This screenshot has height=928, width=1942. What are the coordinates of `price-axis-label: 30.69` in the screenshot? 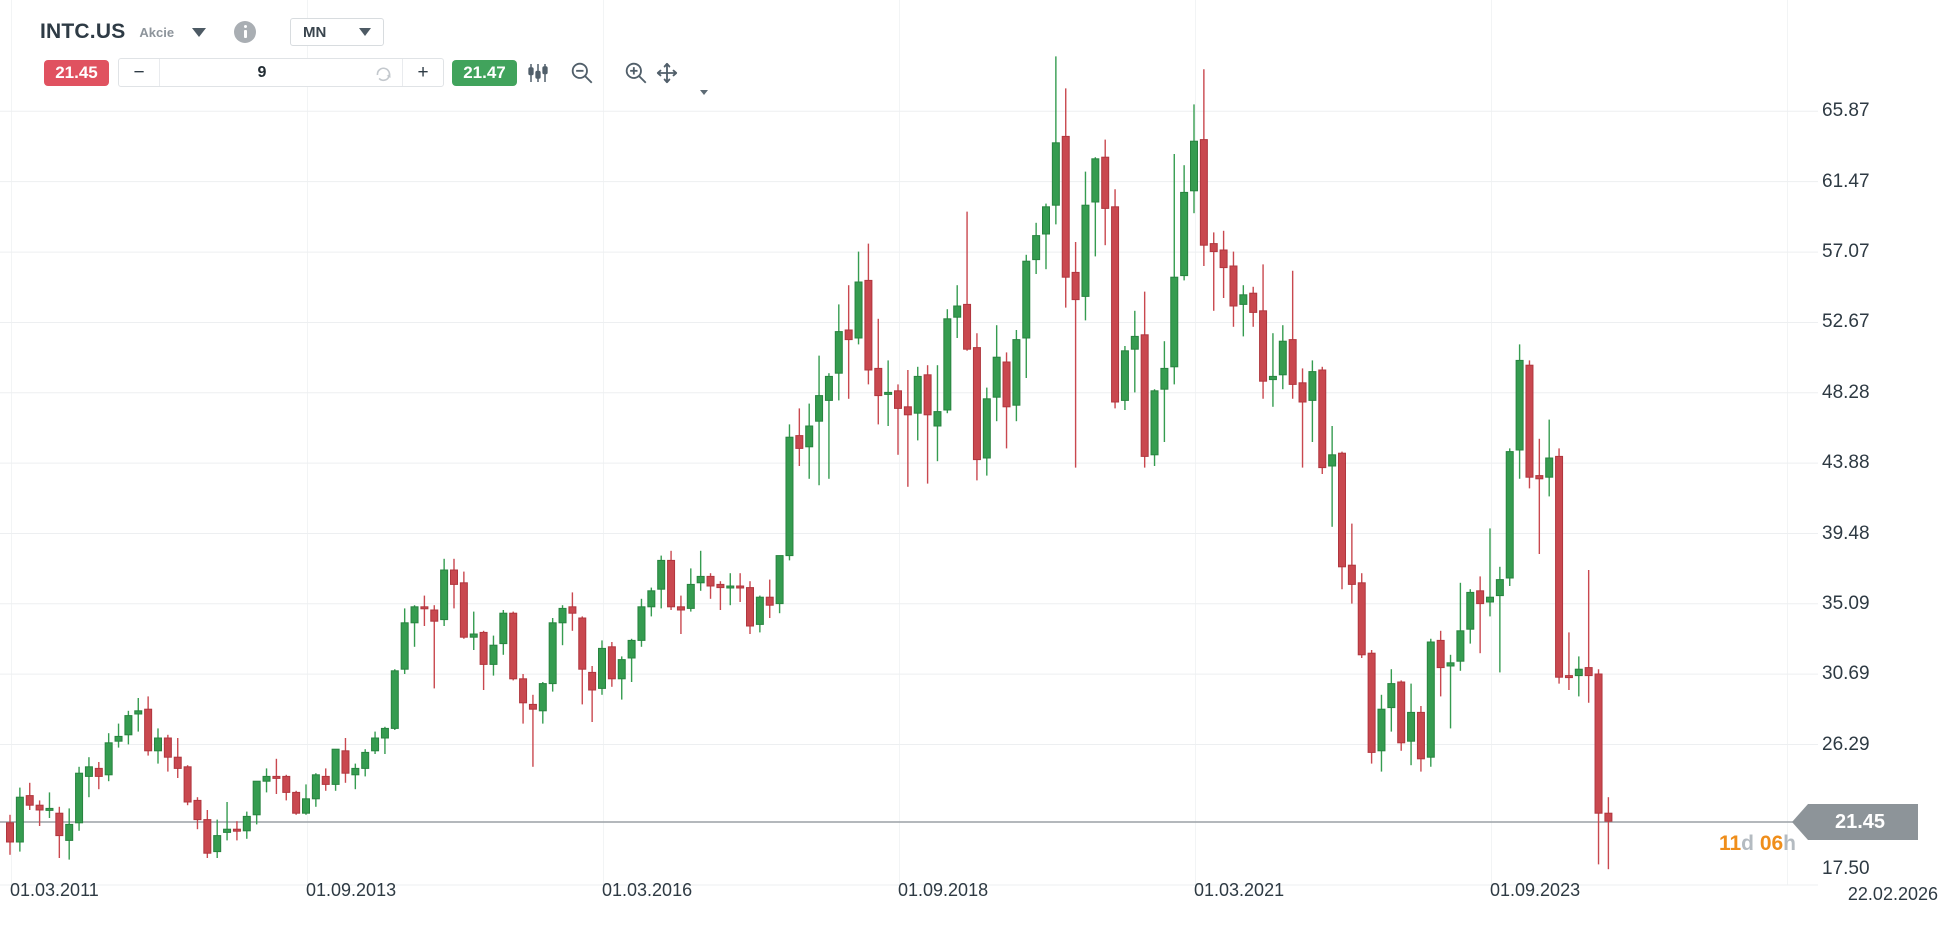 It's located at (1846, 674).